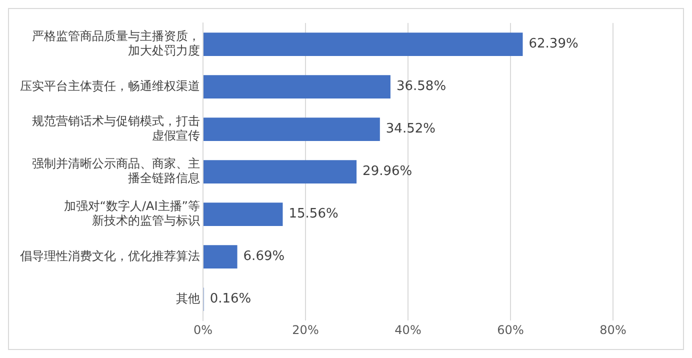 Image resolution: width=692 pixels, height=358 pixels. I want to click on data-label: 29.96%, so click(387, 172).